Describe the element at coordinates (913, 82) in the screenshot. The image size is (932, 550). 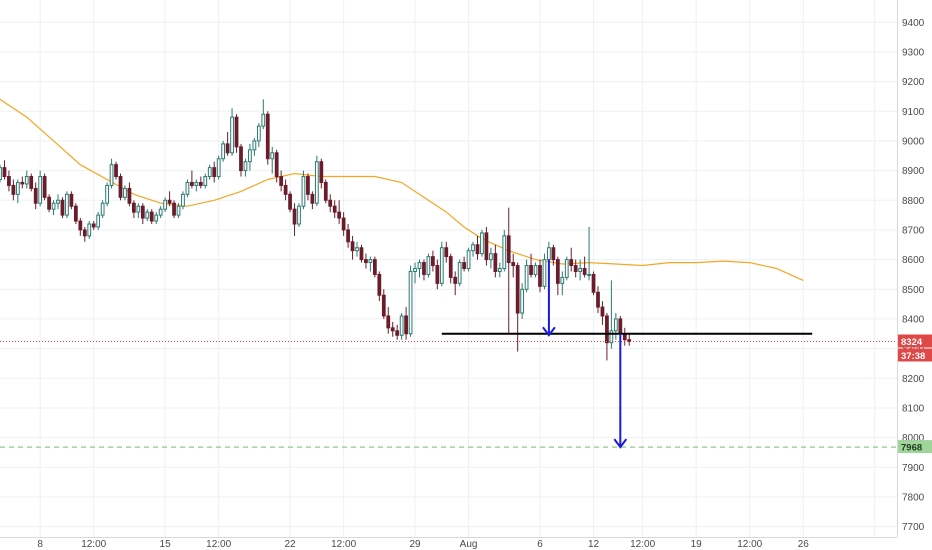
I see `y-tick-label: 9200` at that location.